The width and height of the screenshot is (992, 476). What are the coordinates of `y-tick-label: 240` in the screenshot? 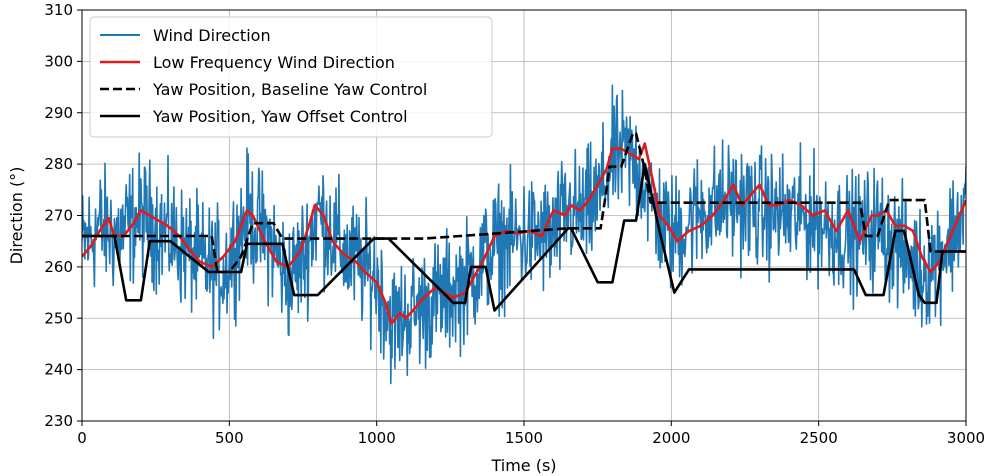 It's located at (58, 370).